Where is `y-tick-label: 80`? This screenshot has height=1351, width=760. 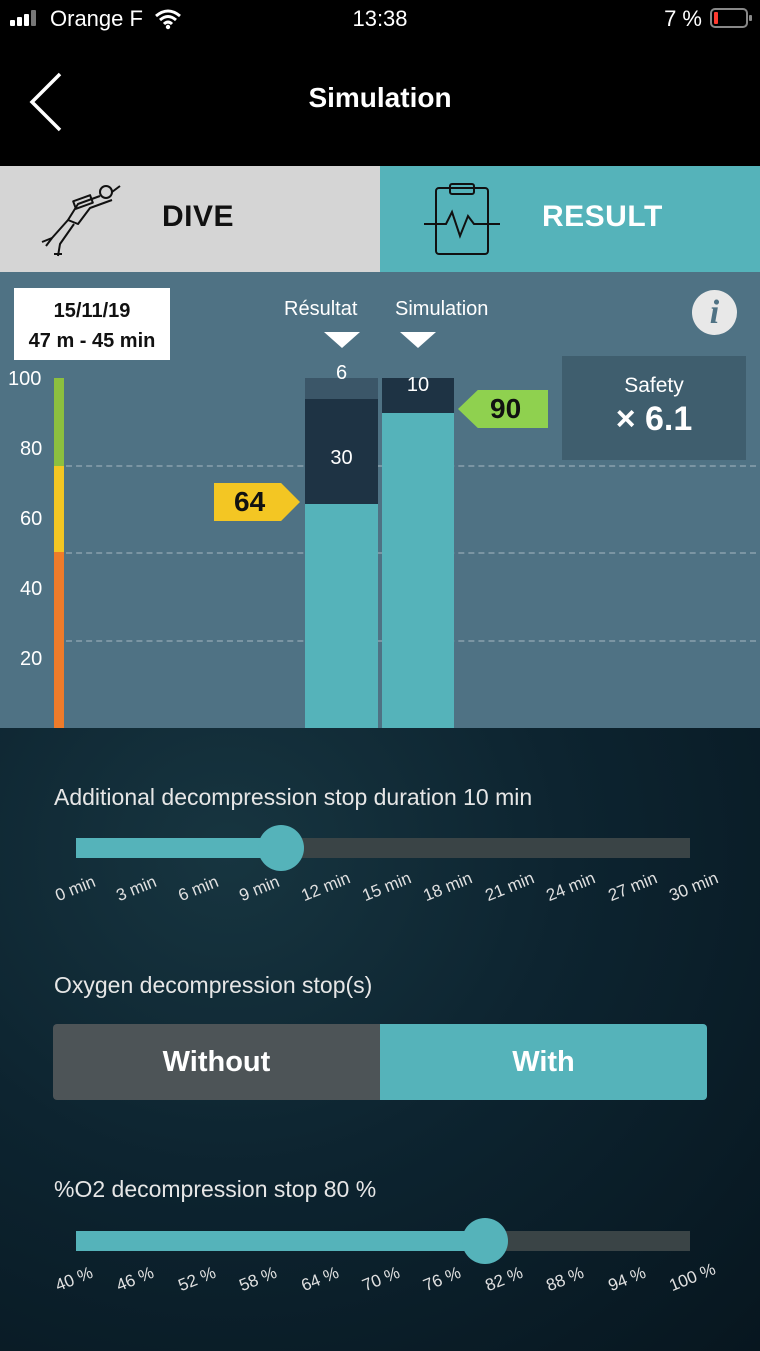
y-tick-label: 80 is located at coordinates (31, 449).